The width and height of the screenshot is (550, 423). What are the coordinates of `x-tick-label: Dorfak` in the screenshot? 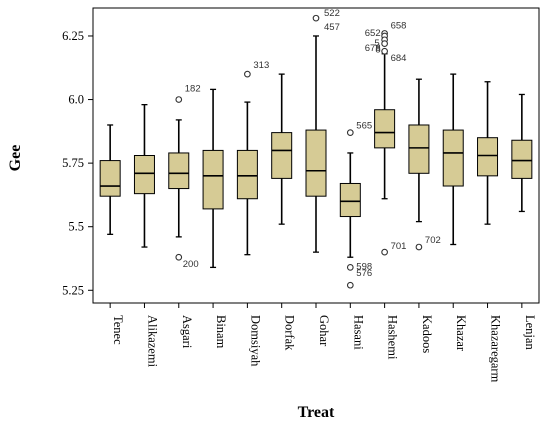 It's located at (290, 333).